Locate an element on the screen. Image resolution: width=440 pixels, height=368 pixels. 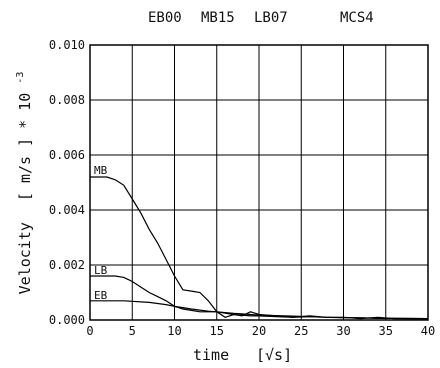
x-tick-label: 30 is located at coordinates (343, 331).